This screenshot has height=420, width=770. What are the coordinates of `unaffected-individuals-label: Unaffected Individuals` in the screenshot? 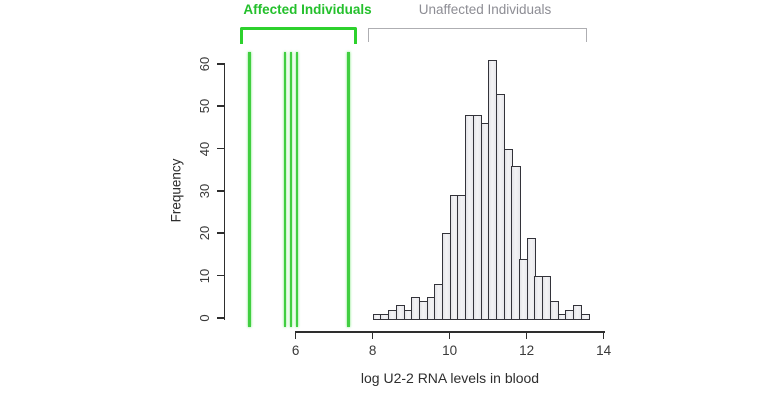 It's located at (485, 9).